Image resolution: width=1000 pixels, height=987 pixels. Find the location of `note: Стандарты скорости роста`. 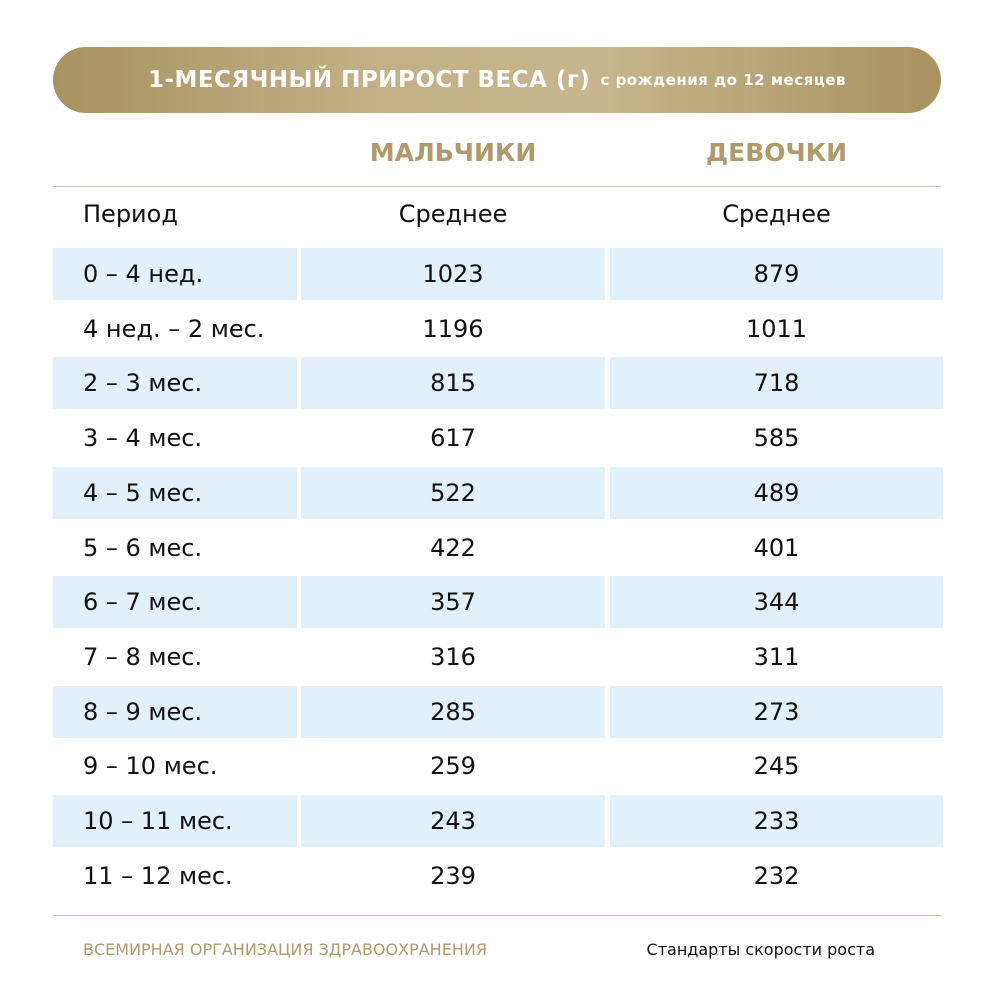

note: Стандарты скорости роста is located at coordinates (760, 949).